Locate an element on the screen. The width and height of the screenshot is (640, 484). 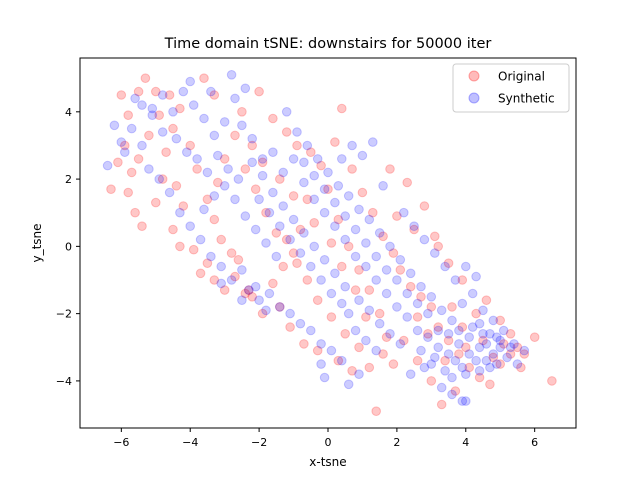
legend-box is located at coordinates (511, 88).